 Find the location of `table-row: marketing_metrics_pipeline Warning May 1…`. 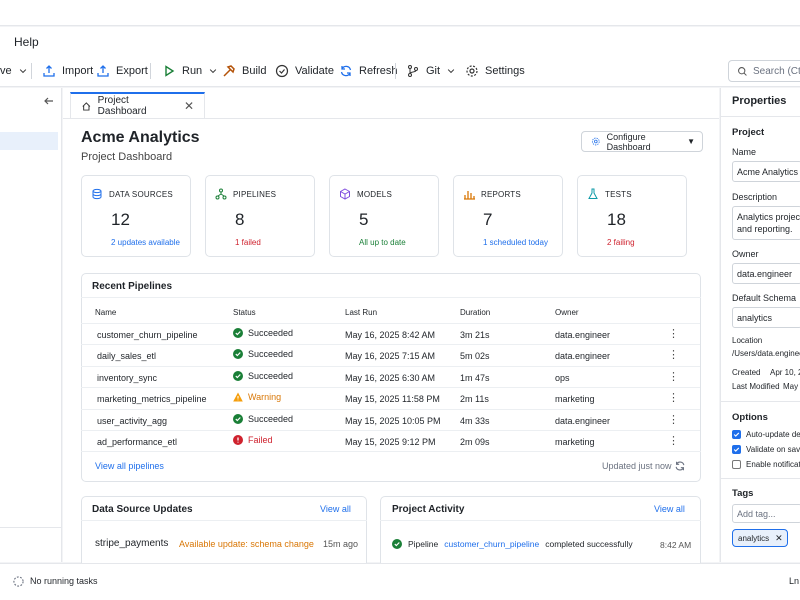

table-row: marketing_metrics_pipeline Warning May 1… is located at coordinates (390, 397).